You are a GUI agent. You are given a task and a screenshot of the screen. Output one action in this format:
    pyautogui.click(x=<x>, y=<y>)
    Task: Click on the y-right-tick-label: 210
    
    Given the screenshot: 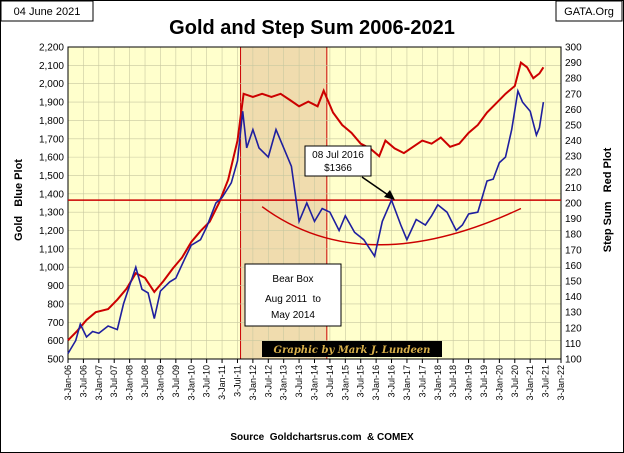 What is the action you would take?
    pyautogui.click(x=573, y=188)
    